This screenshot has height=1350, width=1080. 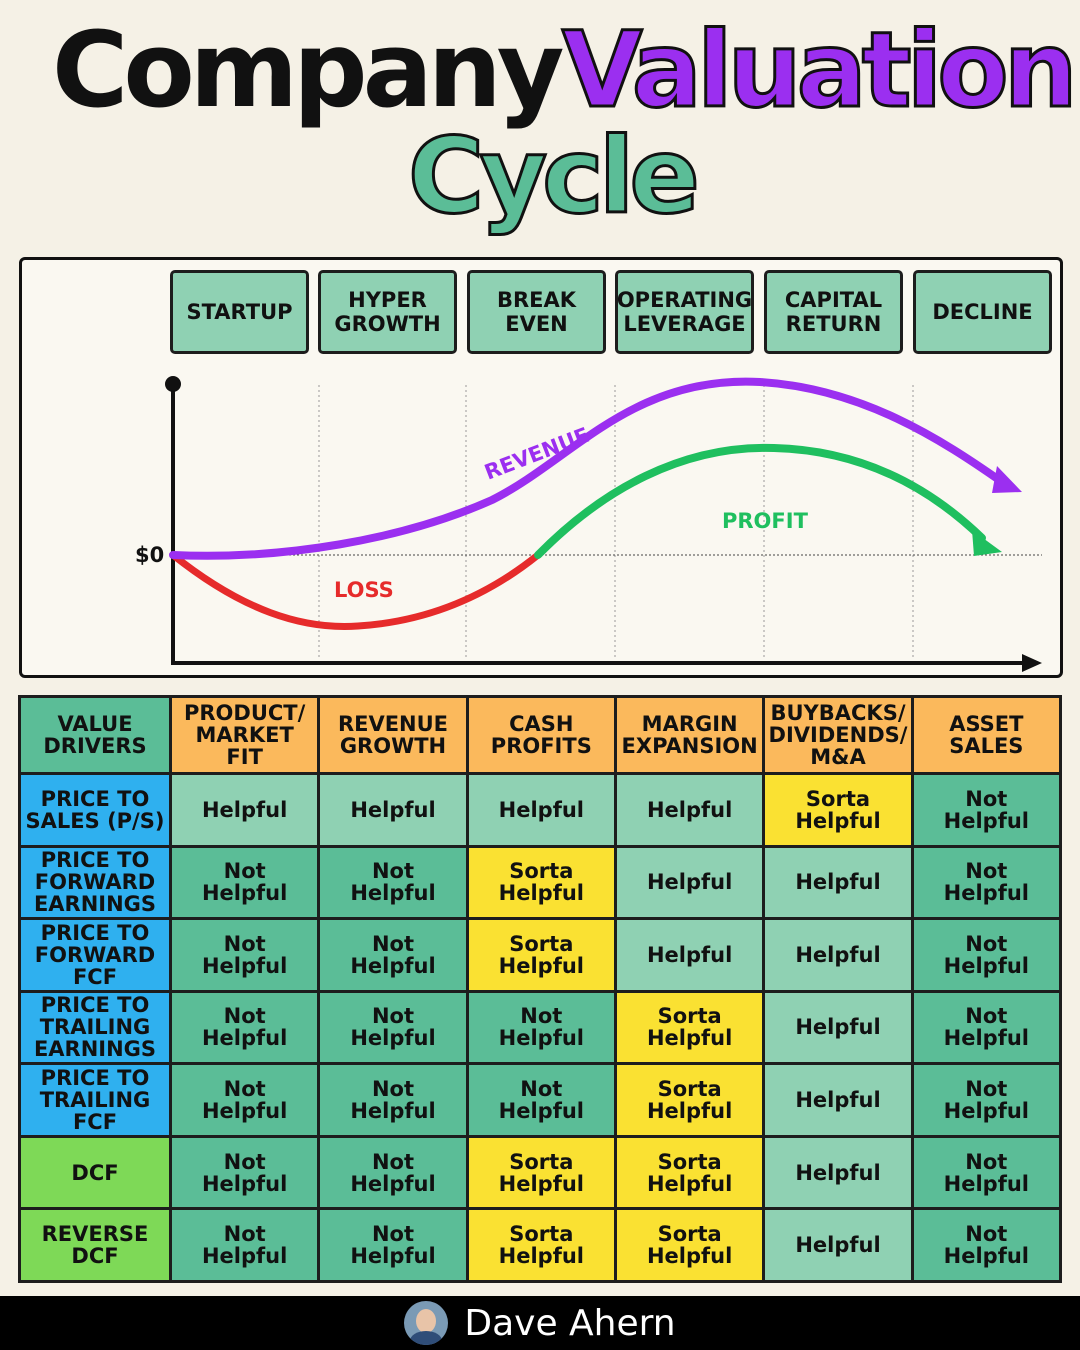 I want to click on stage-operating-leverage: OPERATING LEVERAGE, so click(x=684, y=312).